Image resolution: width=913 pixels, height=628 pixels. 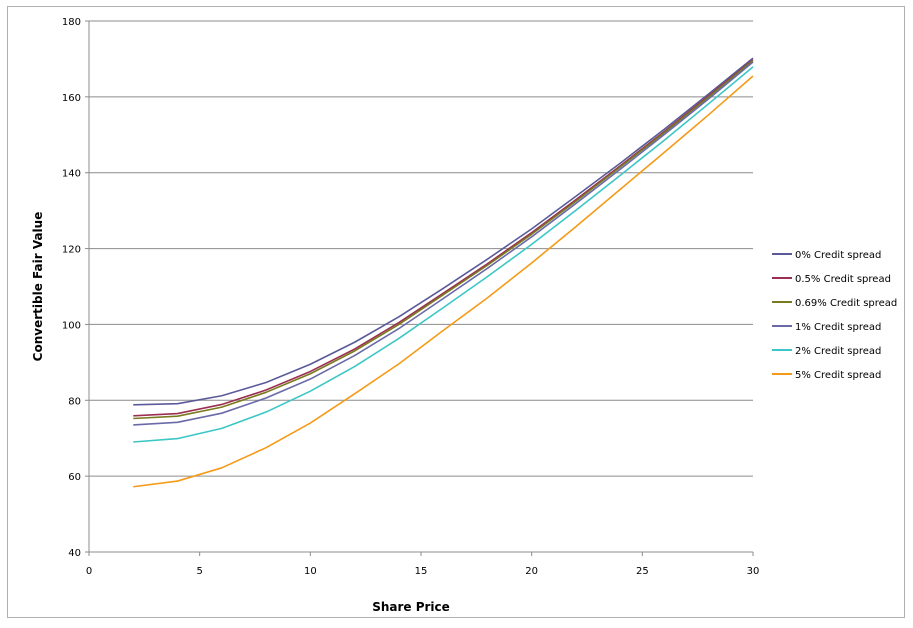 I want to click on y-tick-label: 140, so click(x=71, y=174).